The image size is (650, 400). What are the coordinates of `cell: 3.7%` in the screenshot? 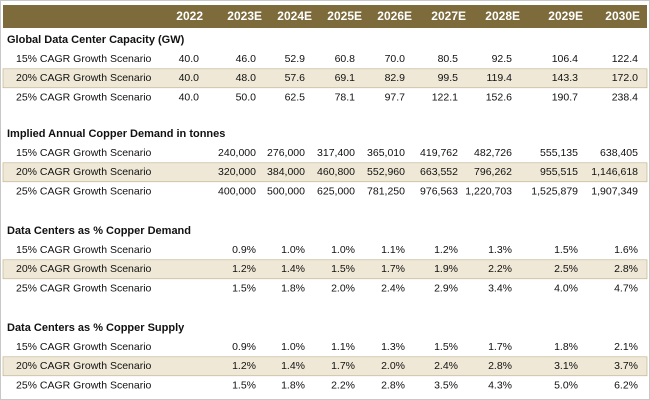 It's located at (626, 366).